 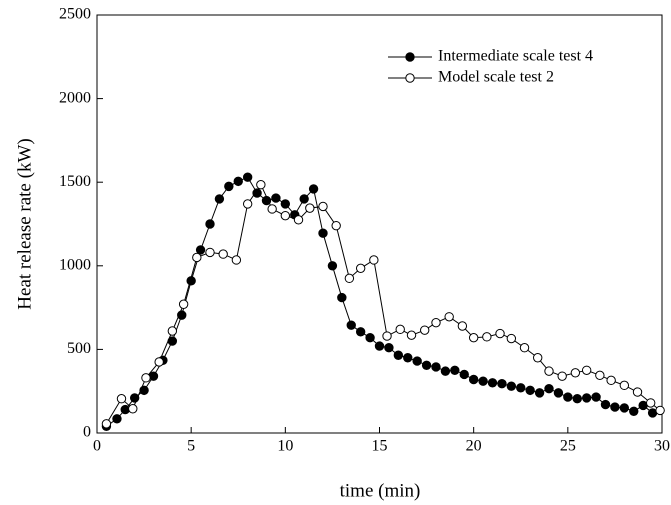 I want to click on legend-marker, so click(x=410, y=57).